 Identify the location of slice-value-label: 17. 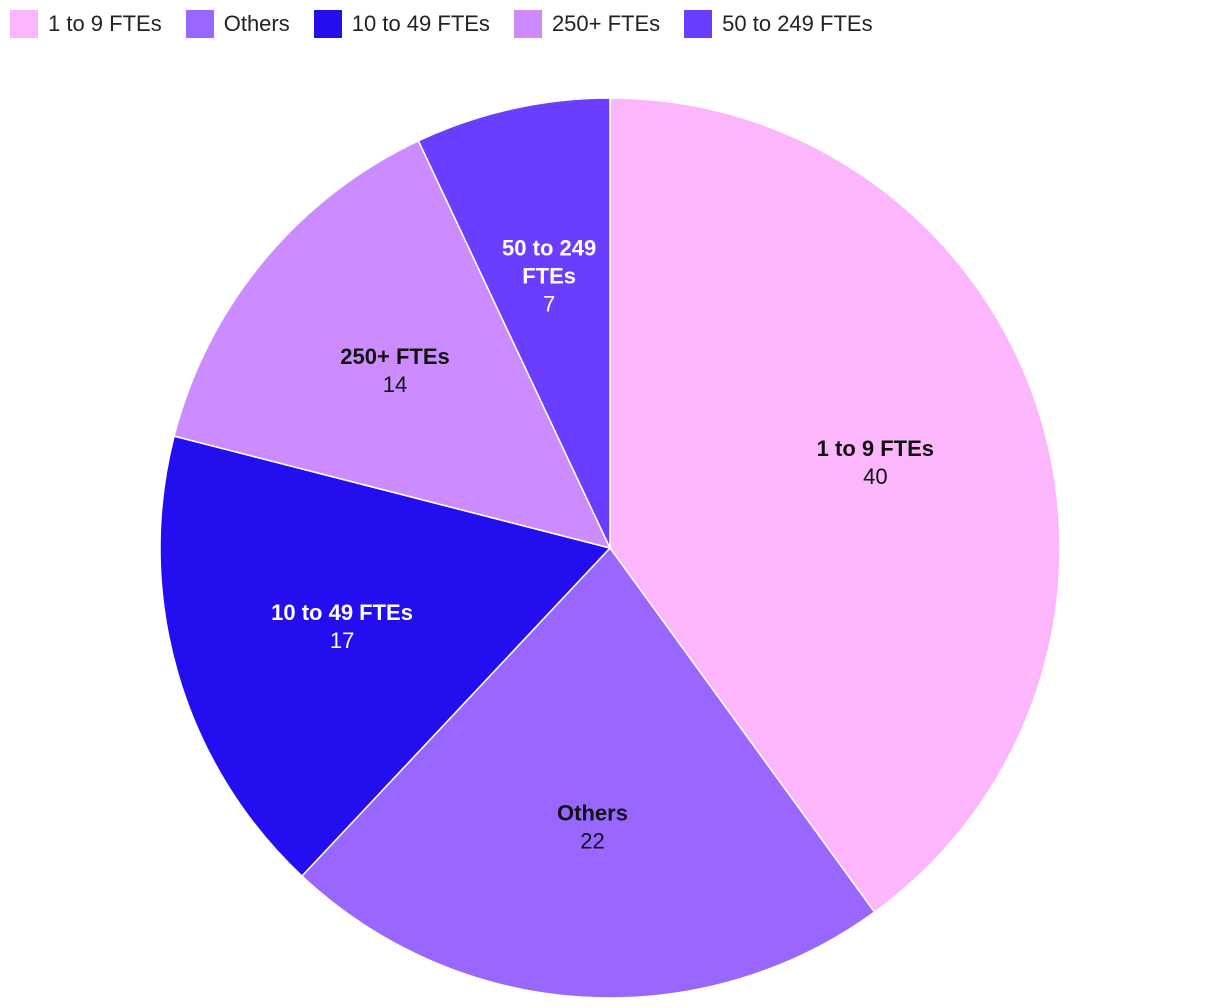
(342, 640).